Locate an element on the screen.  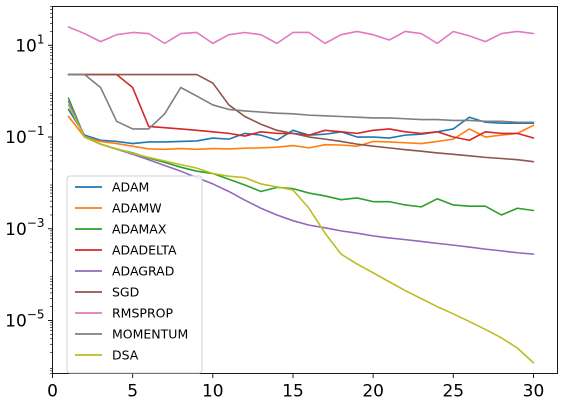
y-tick-label: 10⁻³ is located at coordinates (24, 228).